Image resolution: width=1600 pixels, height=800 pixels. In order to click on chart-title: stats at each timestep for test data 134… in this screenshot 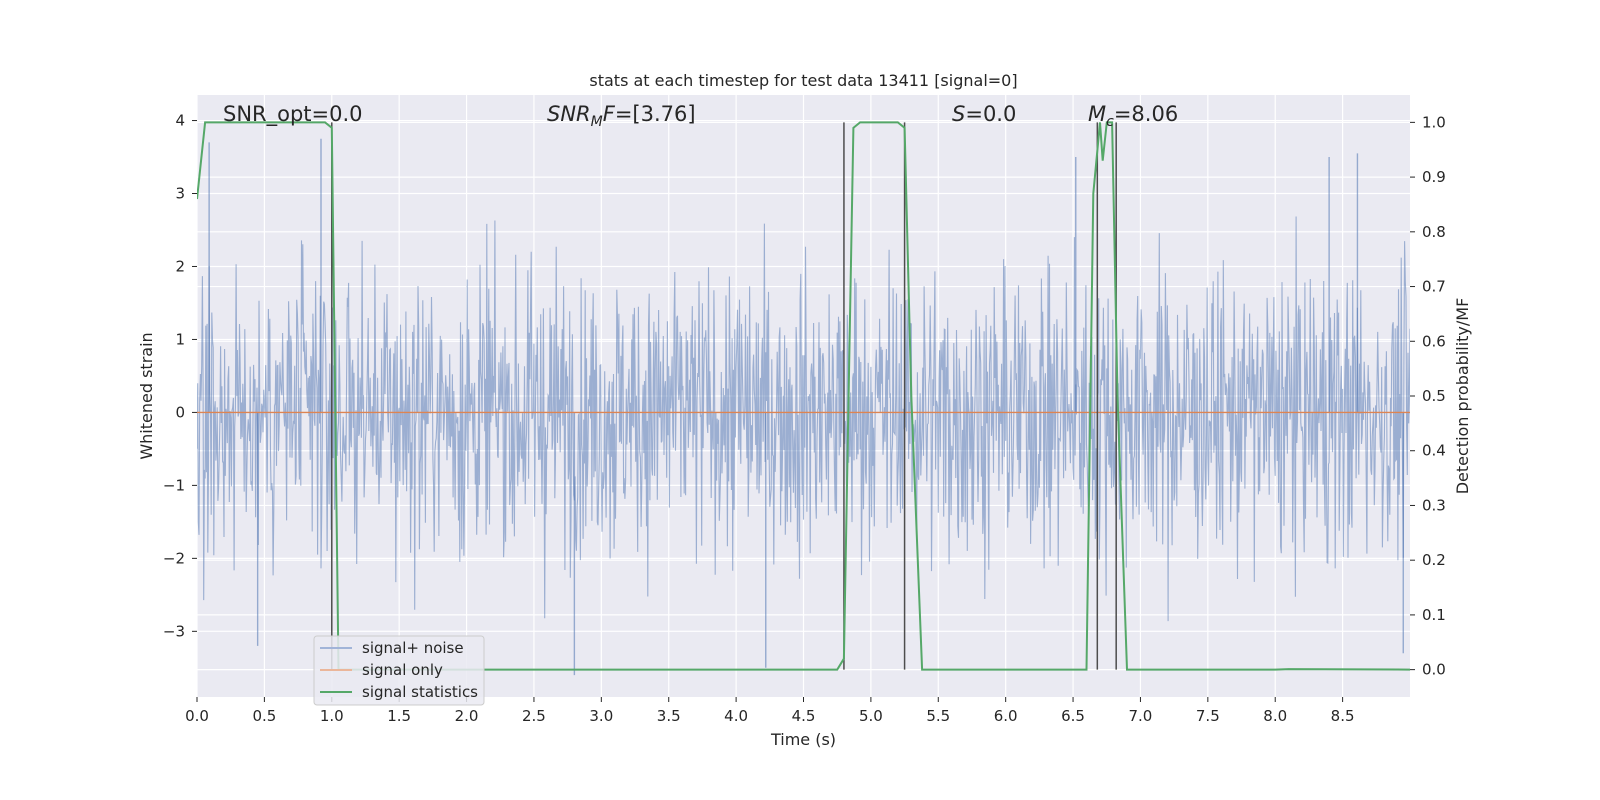, I will do `click(803, 80)`.